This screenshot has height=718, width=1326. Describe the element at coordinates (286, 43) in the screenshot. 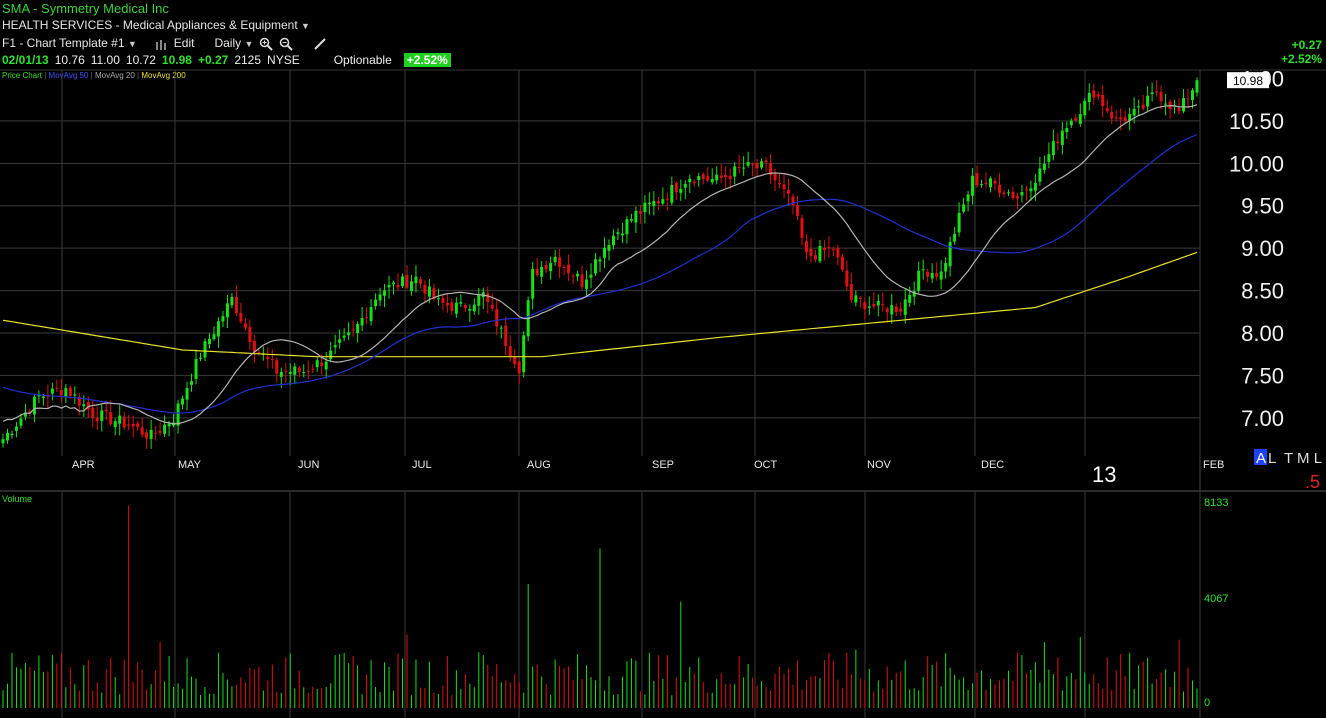

I see `zoom-out-icon` at that location.